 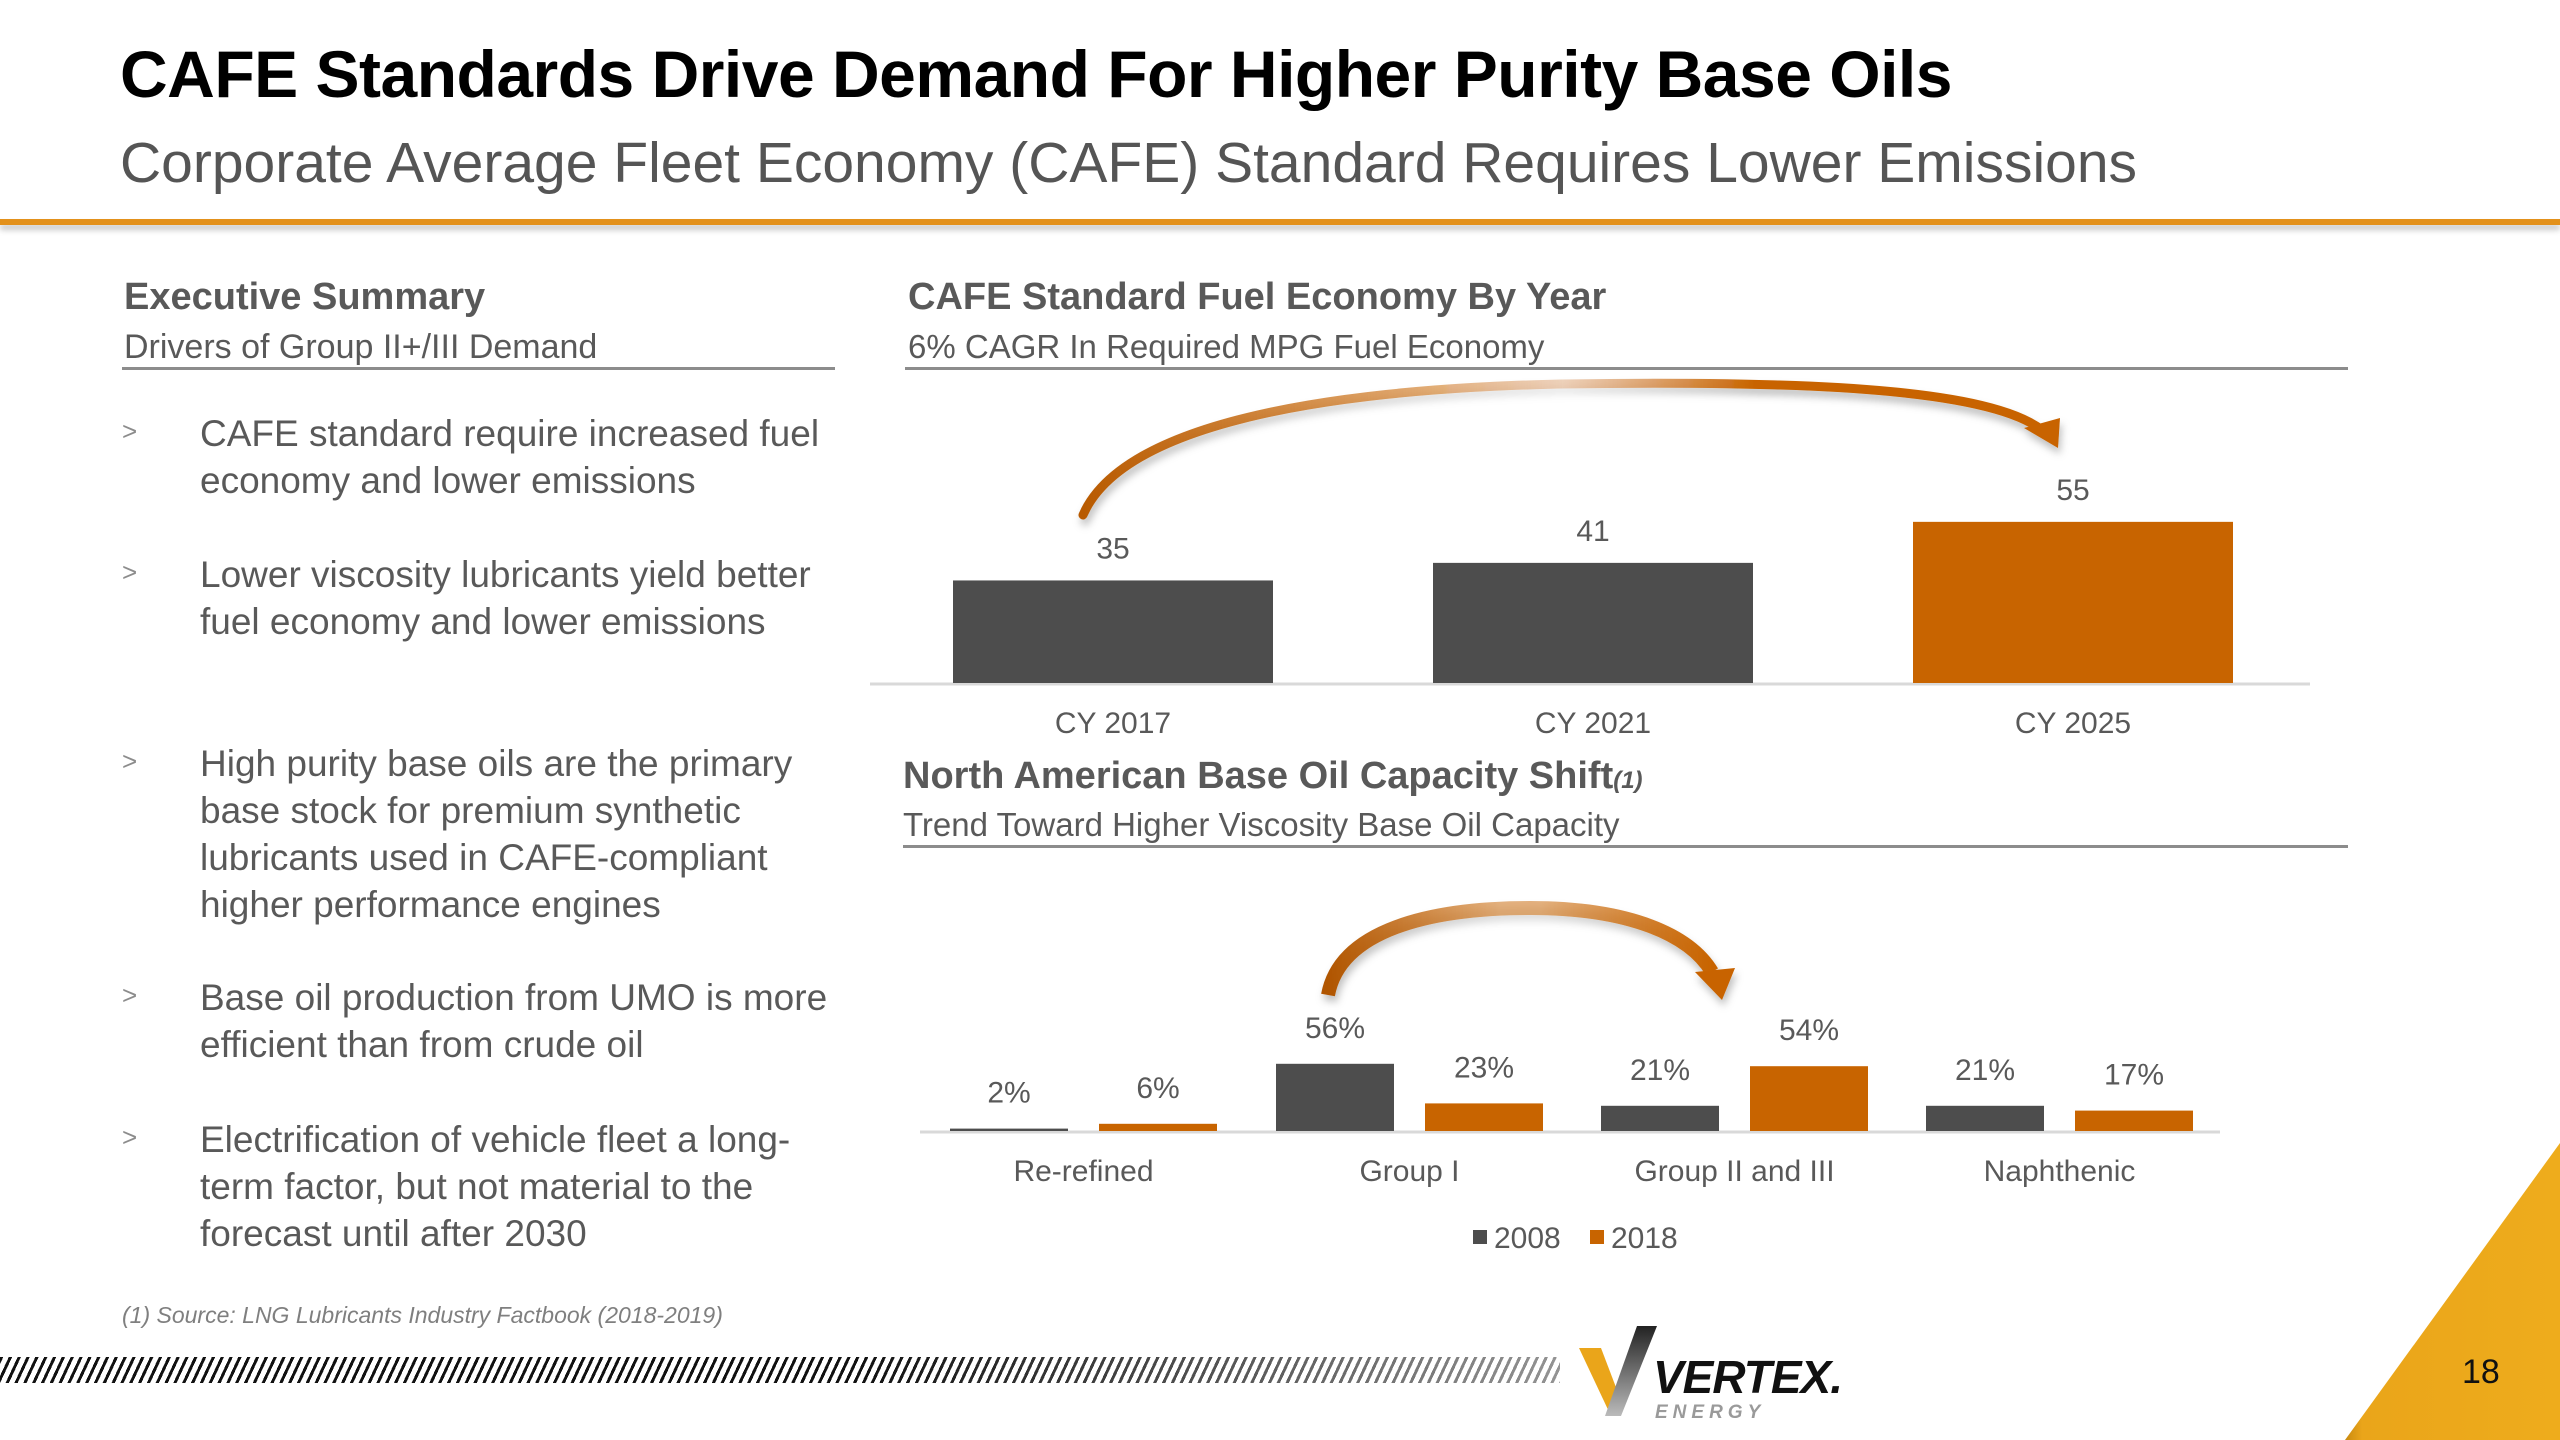 What do you see at coordinates (2481, 1372) in the screenshot?
I see `page-number: 18` at bounding box center [2481, 1372].